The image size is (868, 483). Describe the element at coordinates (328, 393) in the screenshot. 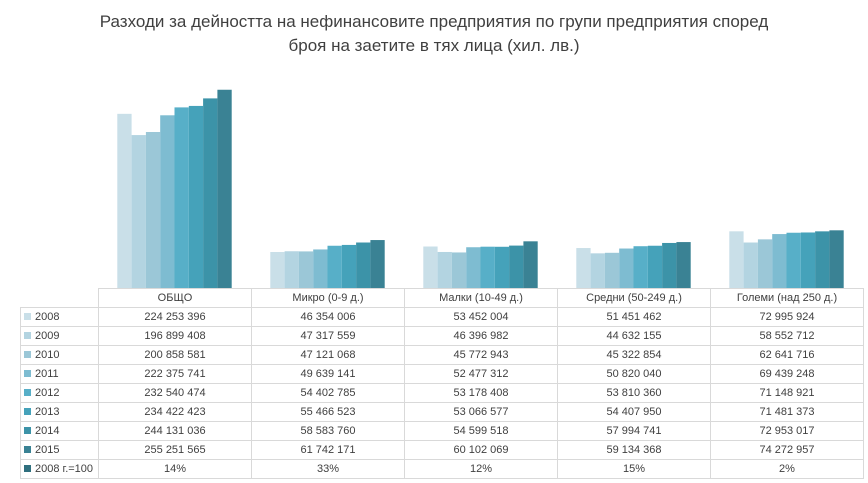

I see `data-cell: 54 402 785` at that location.